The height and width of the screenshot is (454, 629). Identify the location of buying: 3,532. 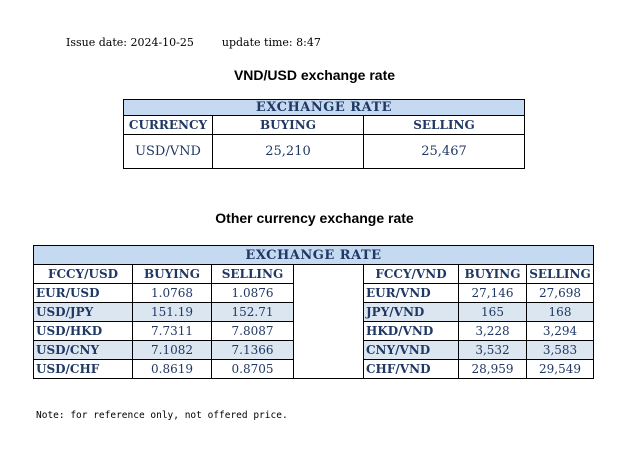
(492, 350).